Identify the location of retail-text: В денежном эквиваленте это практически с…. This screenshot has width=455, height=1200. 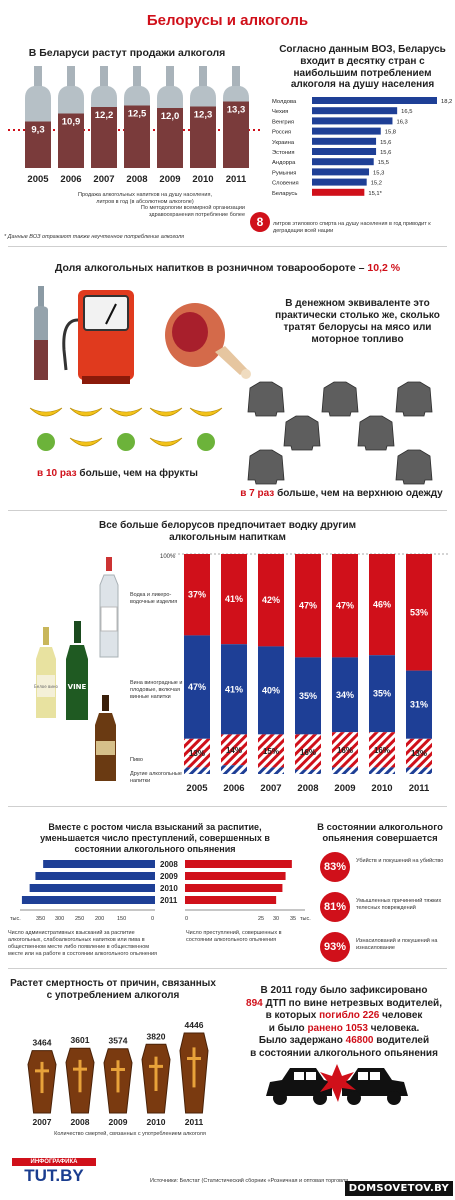
(357, 321).